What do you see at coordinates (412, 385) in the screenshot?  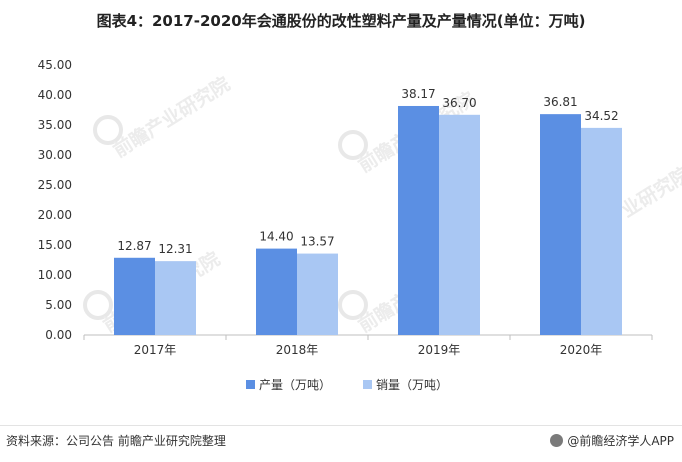 I see `legend-label: 销量（万吨）` at bounding box center [412, 385].